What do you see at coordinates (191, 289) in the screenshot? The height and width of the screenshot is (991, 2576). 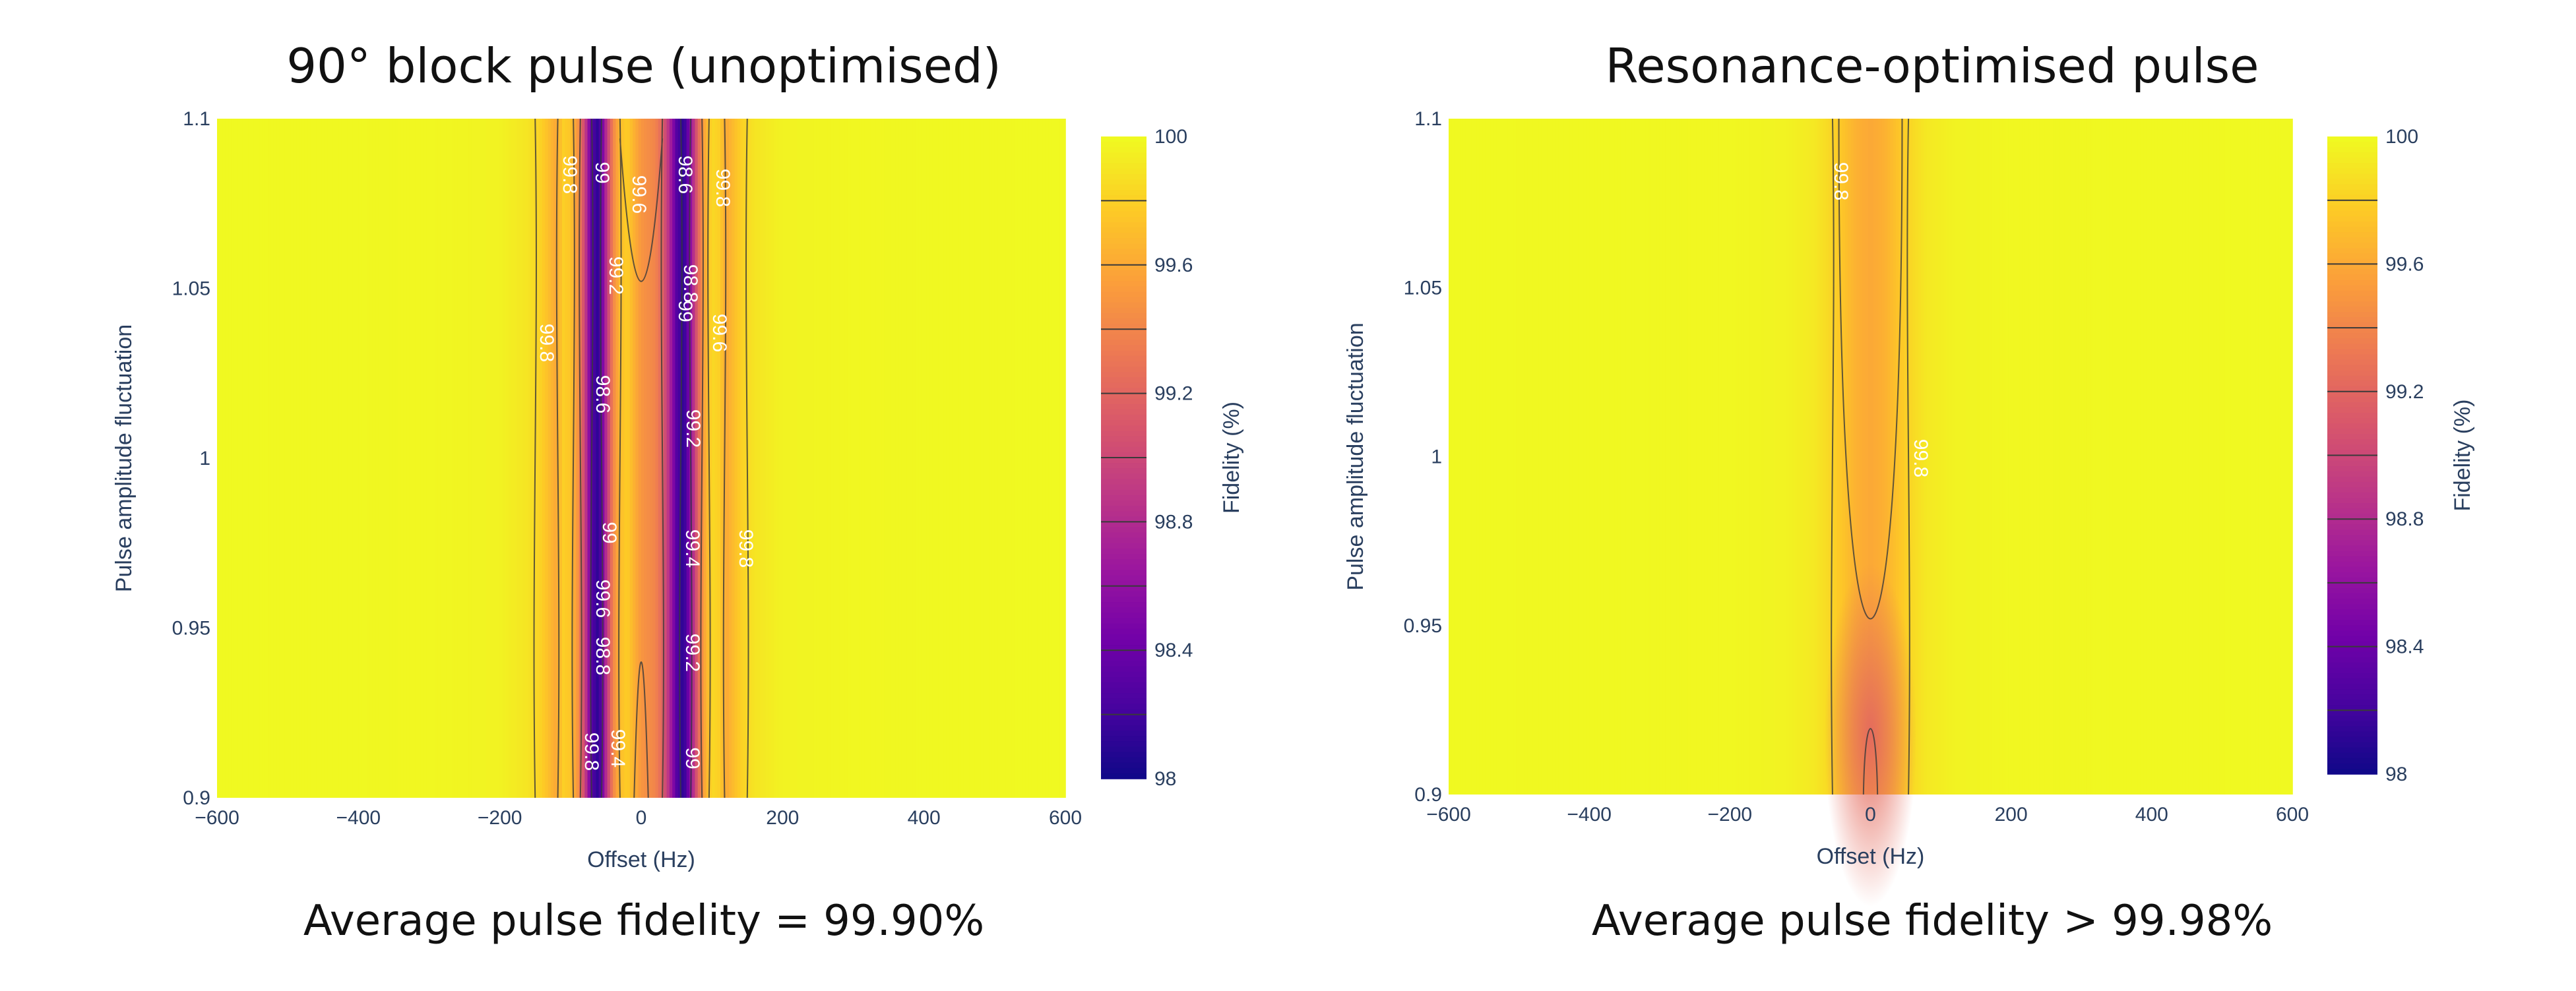 I see `y-tick-label: 1.05` at bounding box center [191, 289].